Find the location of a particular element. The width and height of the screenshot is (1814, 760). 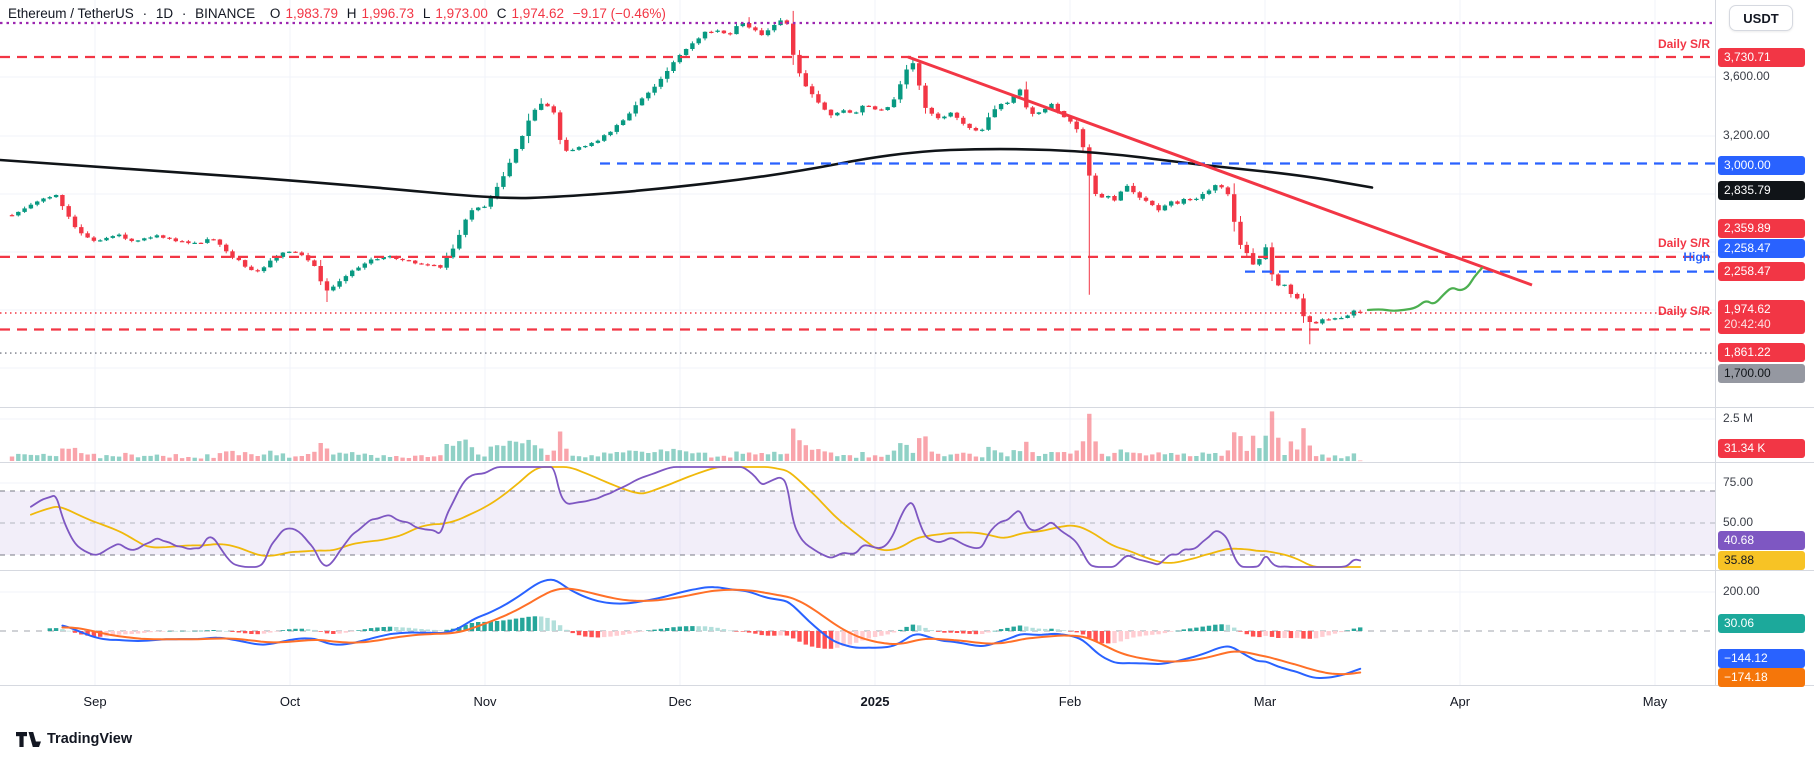

time-axis-label-dec: Dec is located at coordinates (680, 701).